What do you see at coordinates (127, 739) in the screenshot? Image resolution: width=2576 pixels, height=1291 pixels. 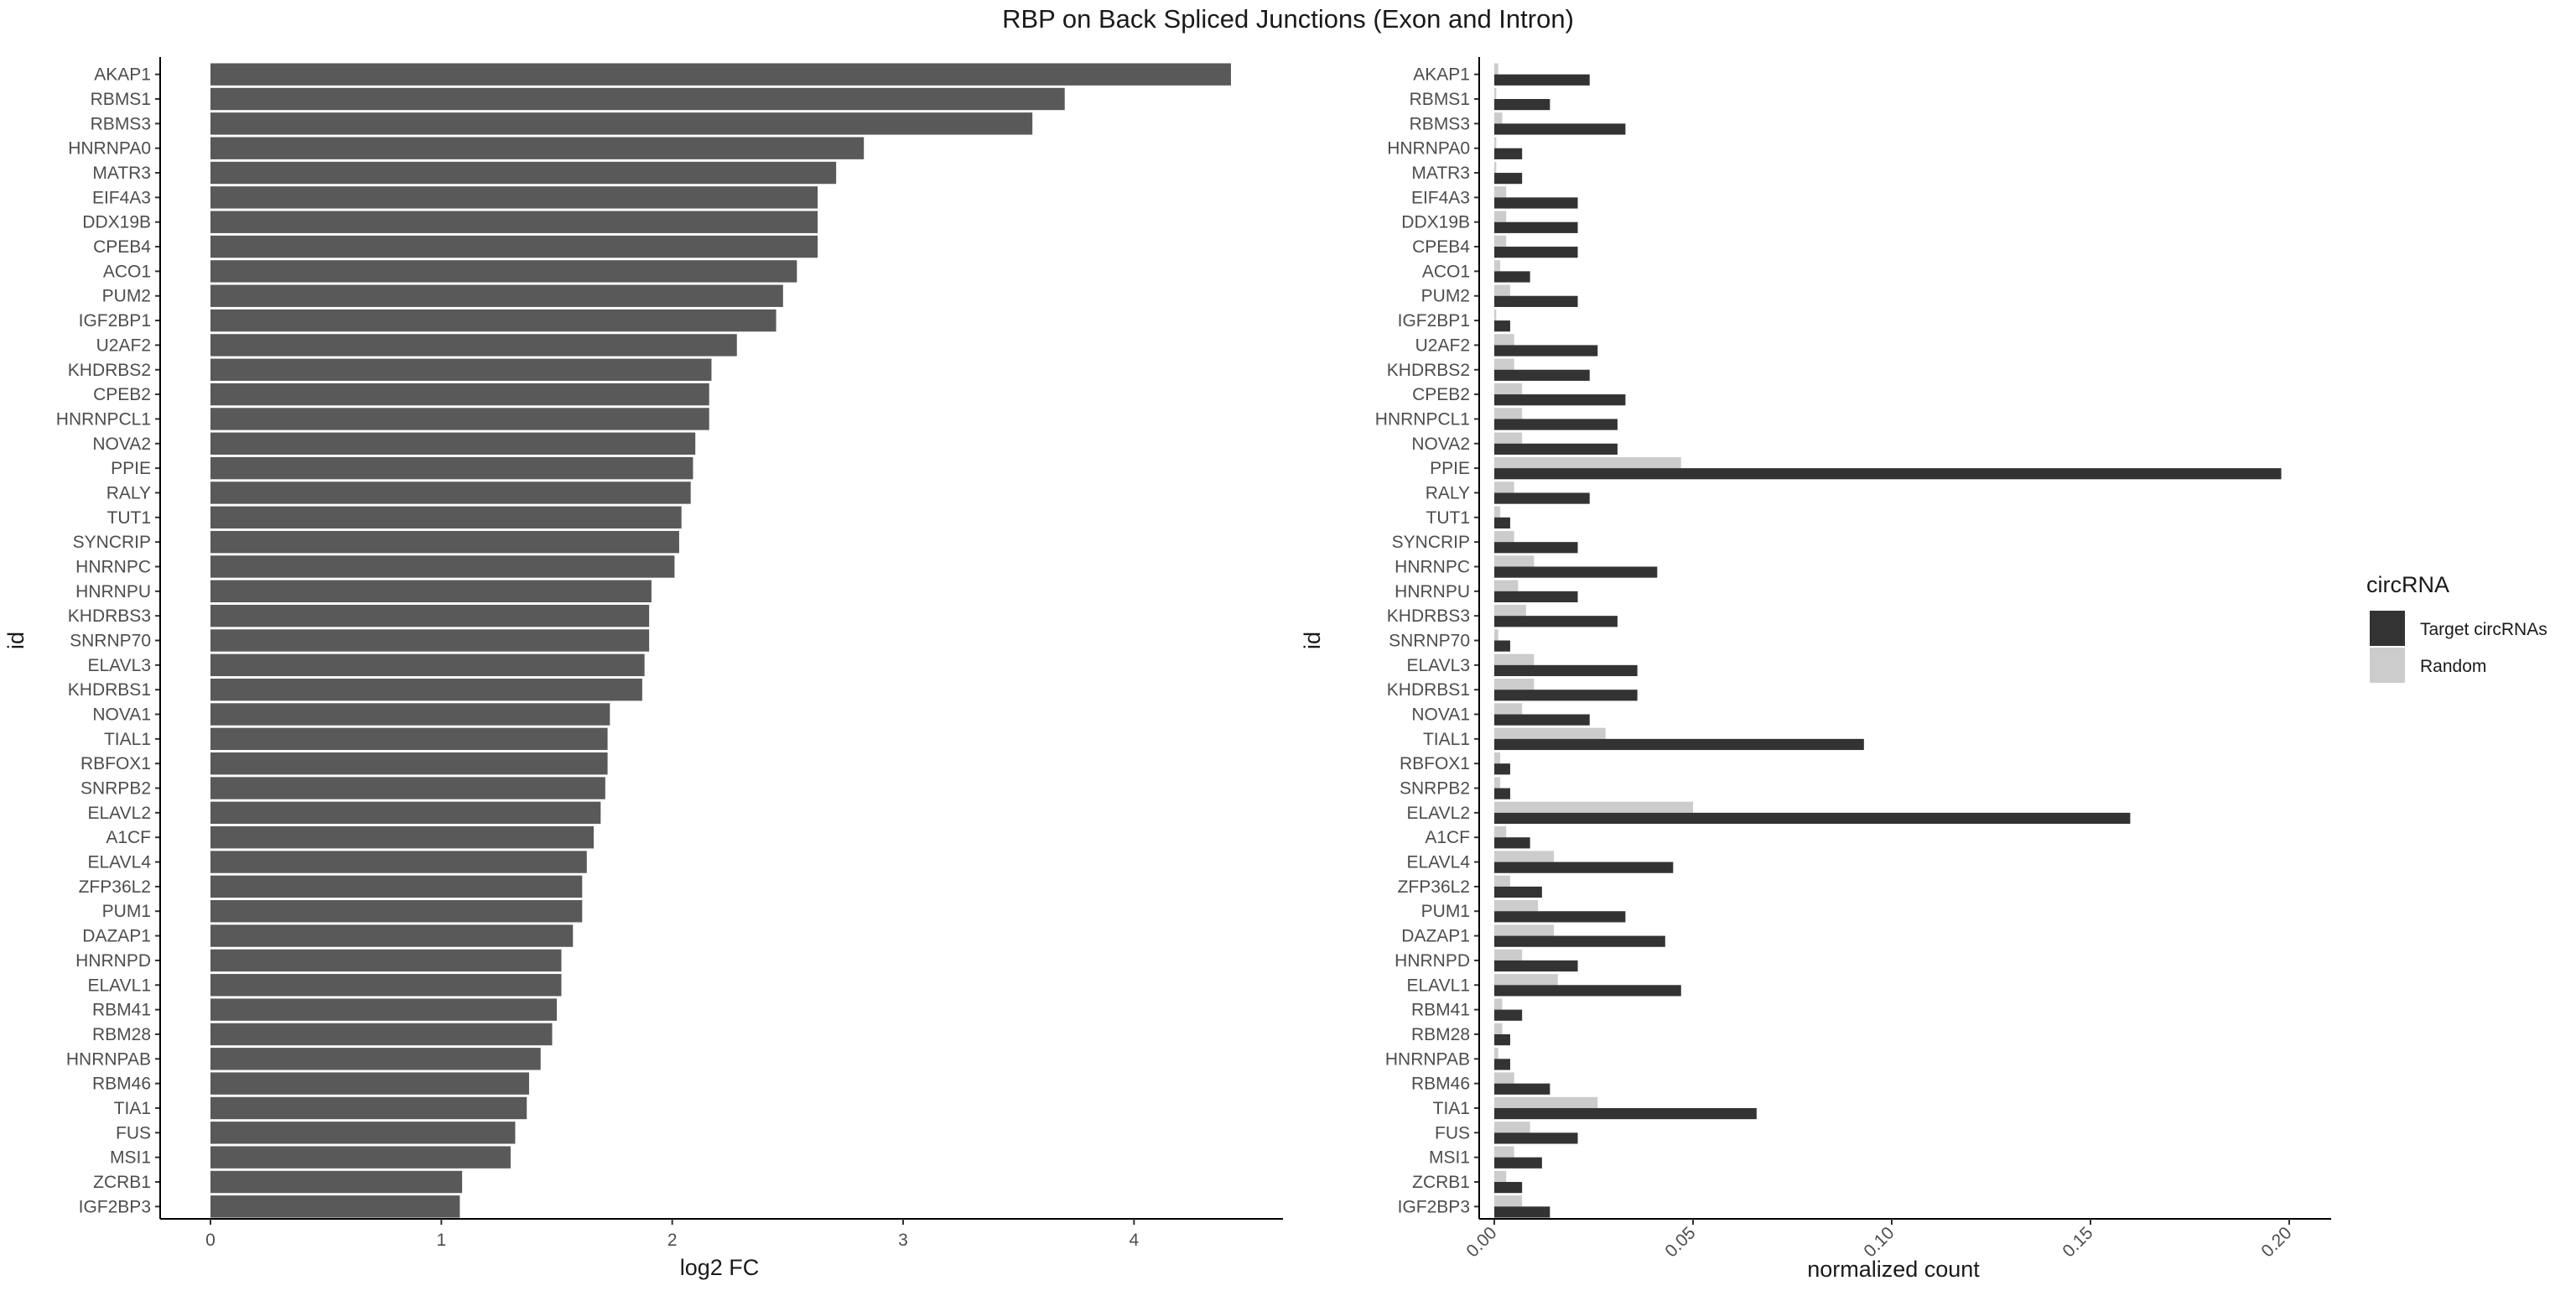 I see `y-tick-label: TIAL1` at bounding box center [127, 739].